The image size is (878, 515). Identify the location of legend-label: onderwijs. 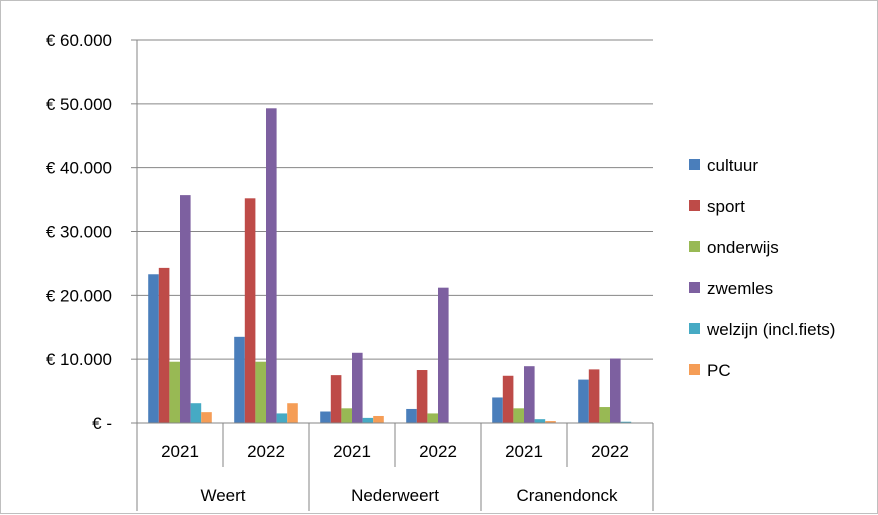
(743, 247).